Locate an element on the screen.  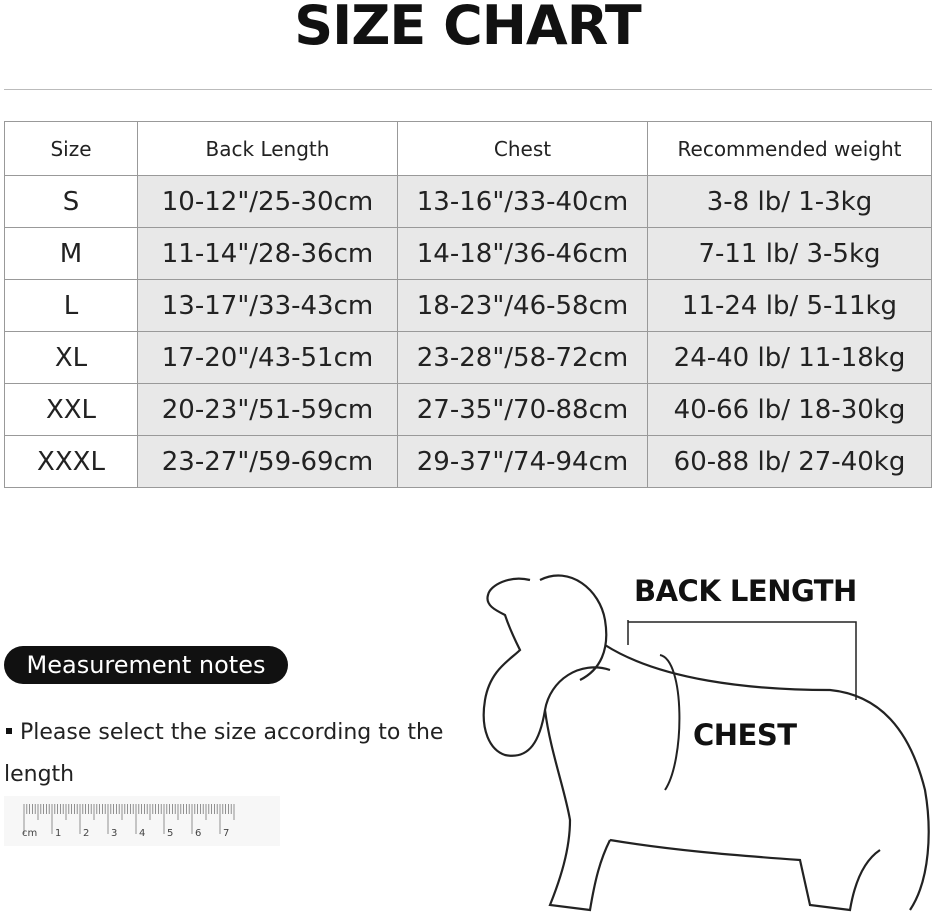
header-weight: Recommended weight is located at coordinates (789, 148).